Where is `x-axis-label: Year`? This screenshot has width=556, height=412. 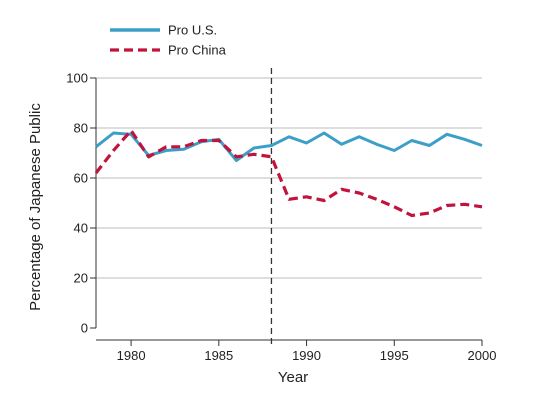 x-axis-label: Year is located at coordinates (293, 377).